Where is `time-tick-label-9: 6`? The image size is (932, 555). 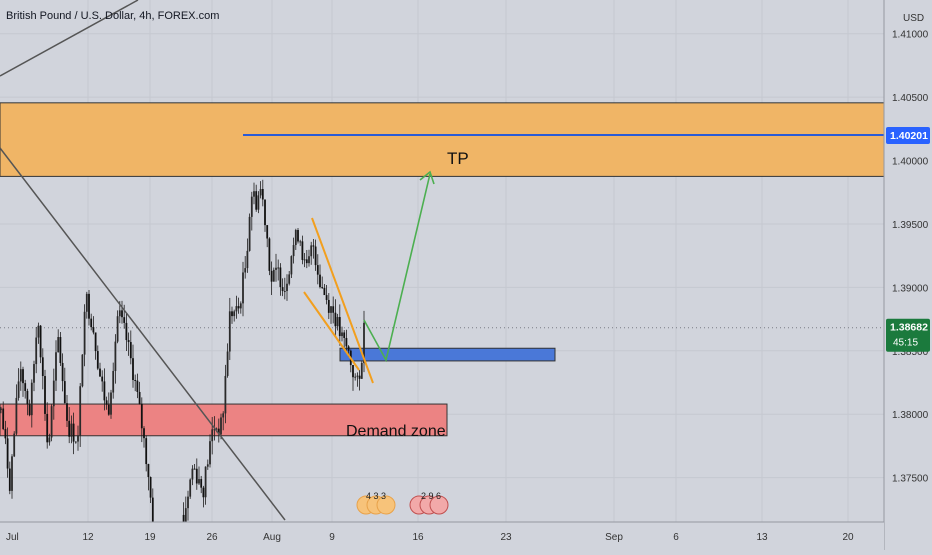
time-tick-label-9: 6 is located at coordinates (676, 537).